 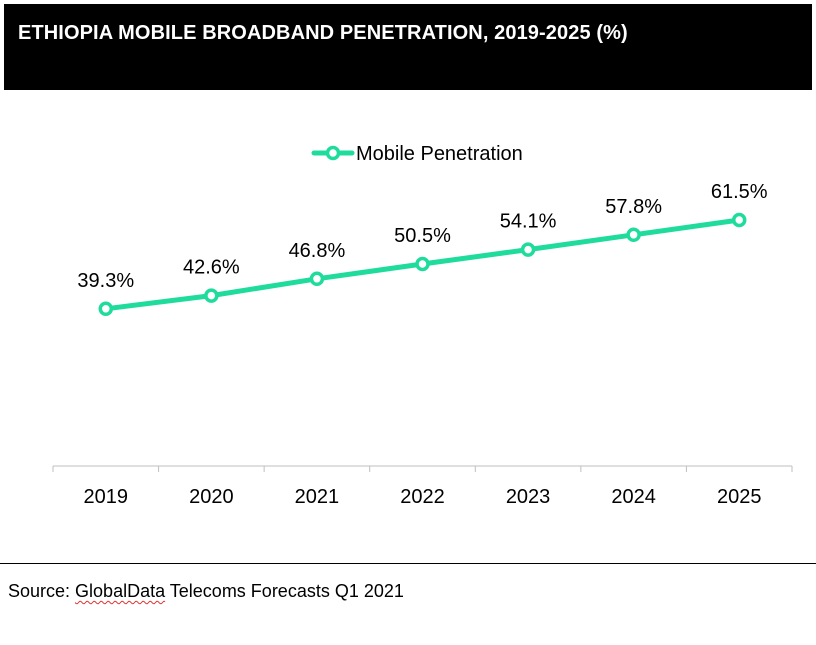 What do you see at coordinates (739, 497) in the screenshot?
I see `x-tick-label: 2025` at bounding box center [739, 497].